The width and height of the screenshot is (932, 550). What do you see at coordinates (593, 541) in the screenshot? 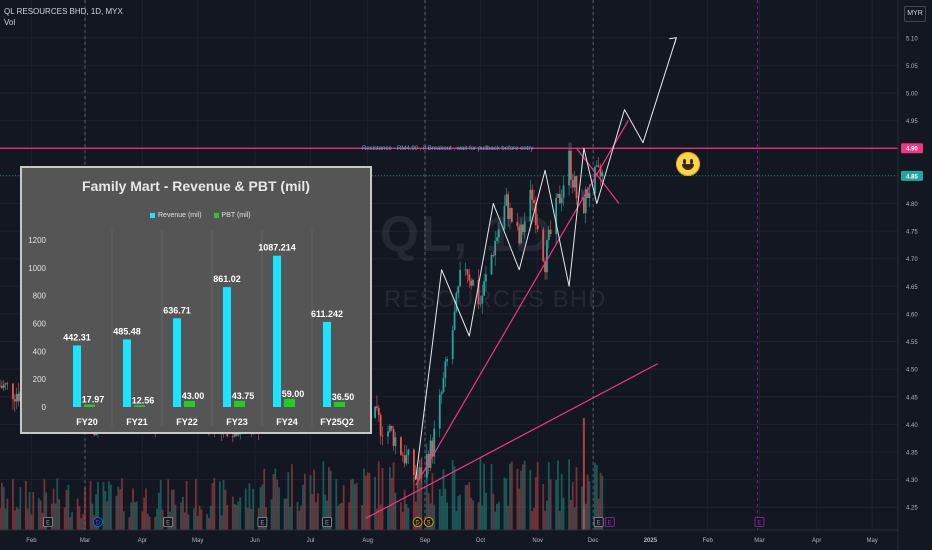
I see `time-label: Dec` at bounding box center [593, 541].